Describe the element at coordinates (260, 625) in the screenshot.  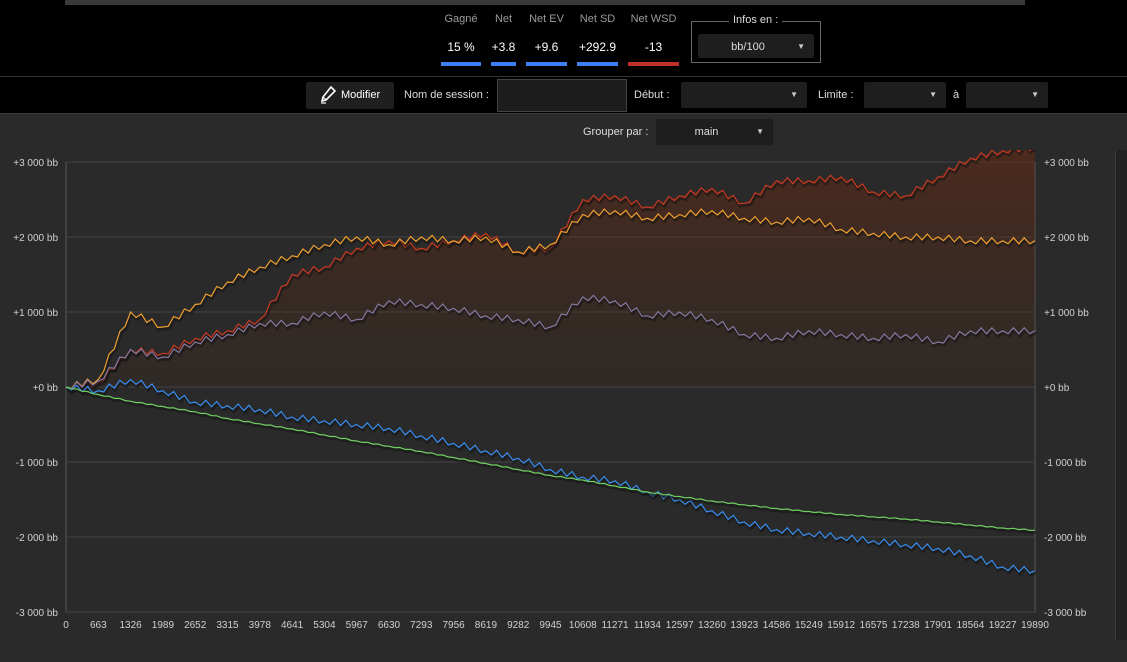
I see `x-tick-label: 3978` at that location.